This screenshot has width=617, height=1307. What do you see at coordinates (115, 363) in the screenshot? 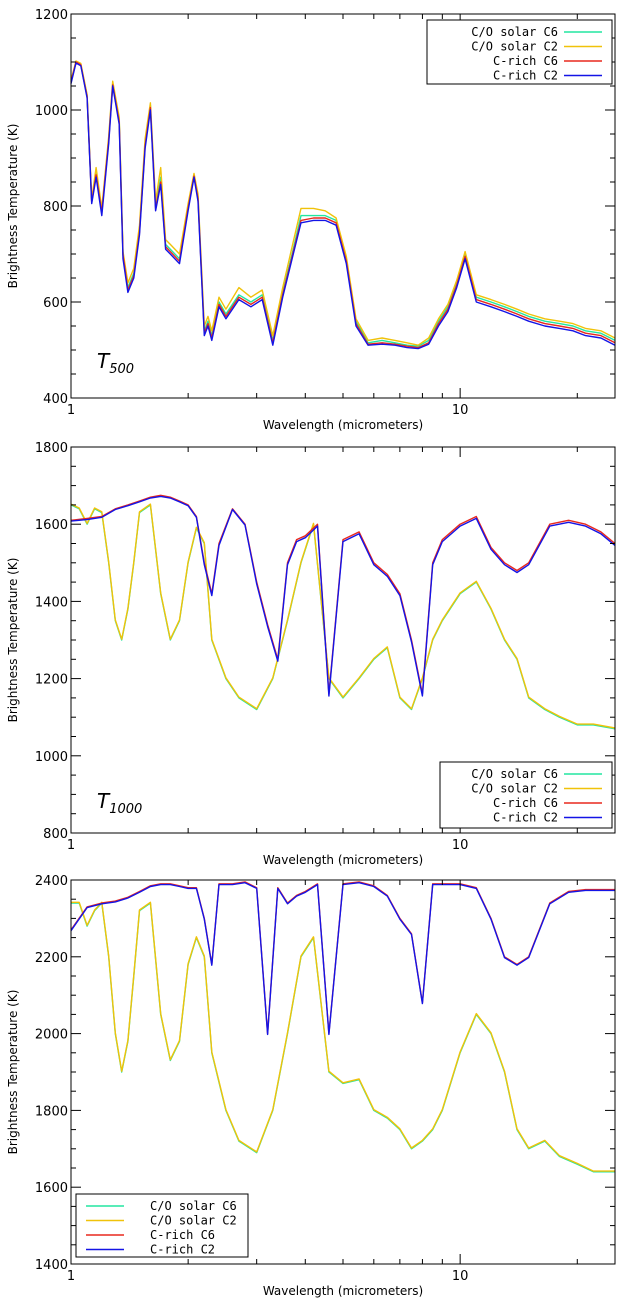
I see `panel-label: T500` at bounding box center [115, 363].